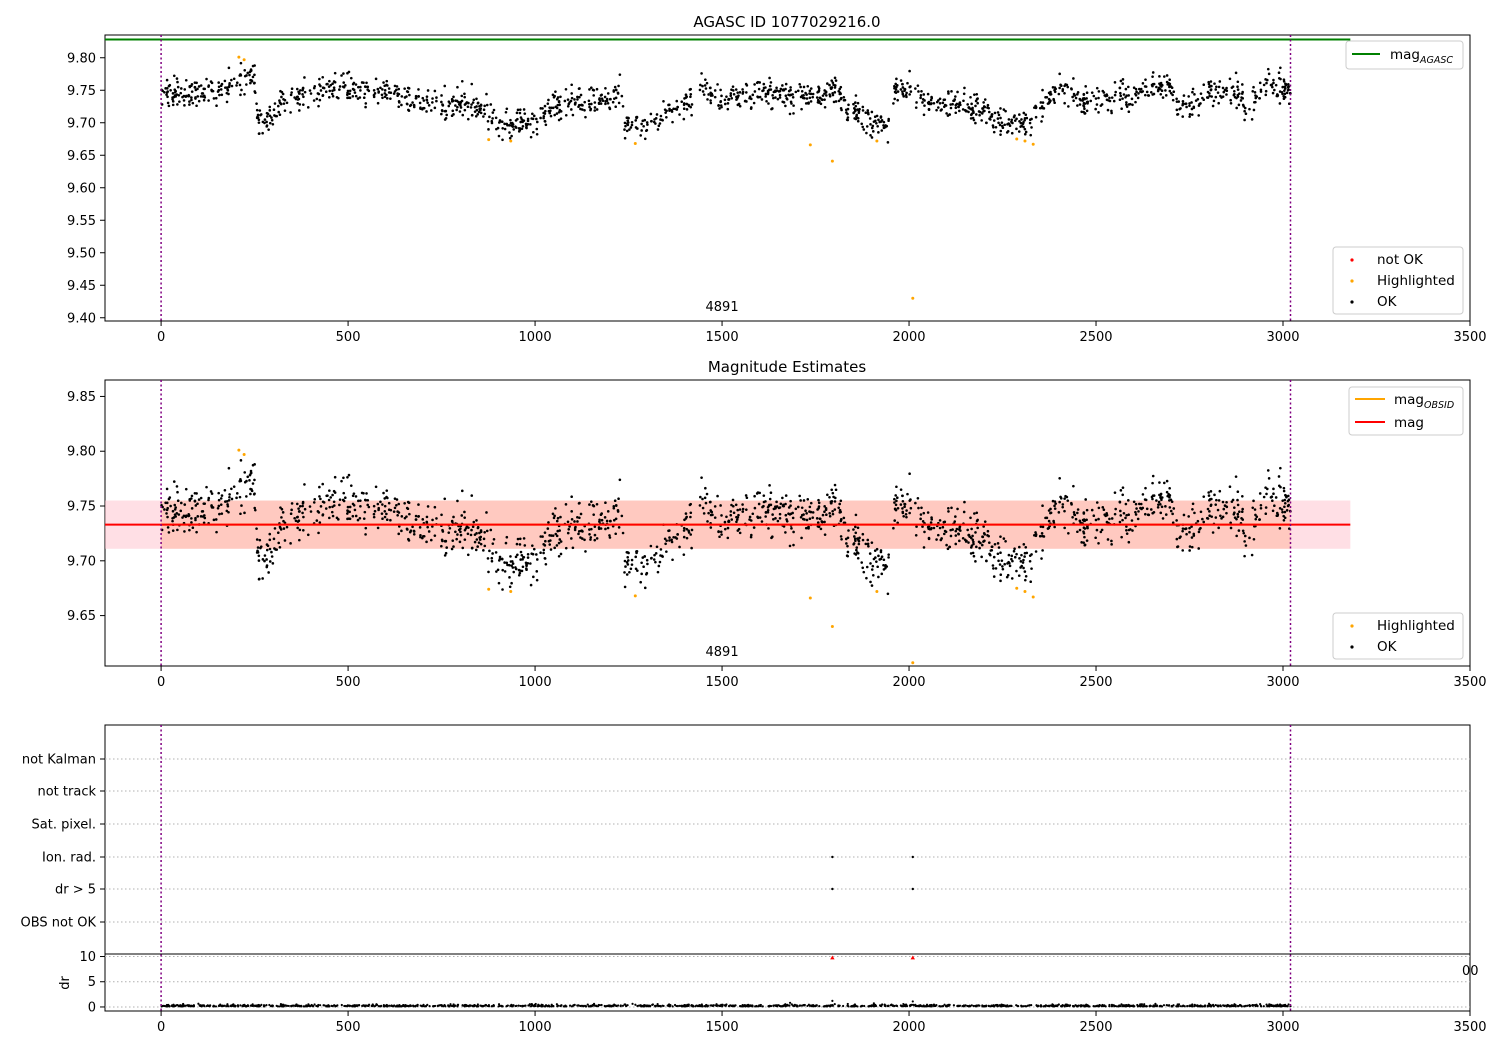 The image size is (1500, 1054). I want to click on dr-tick-label: 0, so click(92, 1007).